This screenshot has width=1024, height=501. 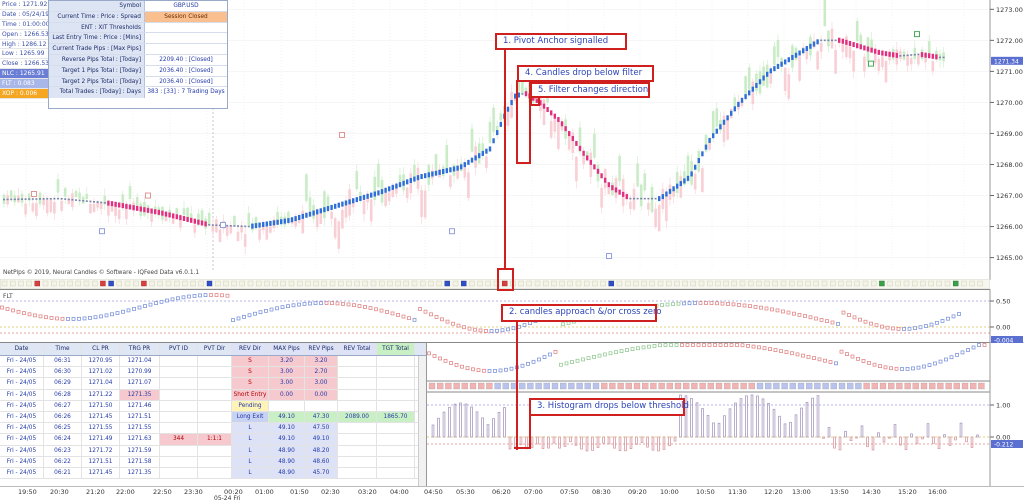 What do you see at coordinates (140, 349) in the screenshot?
I see `trade-table-header-cell: TRG PR` at bounding box center [140, 349].